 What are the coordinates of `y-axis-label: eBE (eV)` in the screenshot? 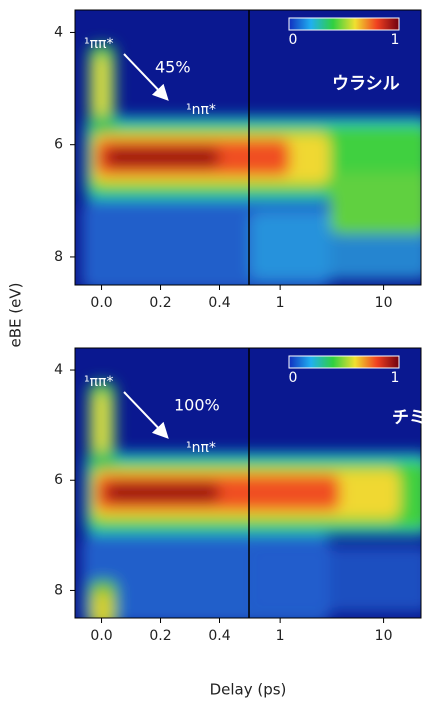 It's located at (16, 315).